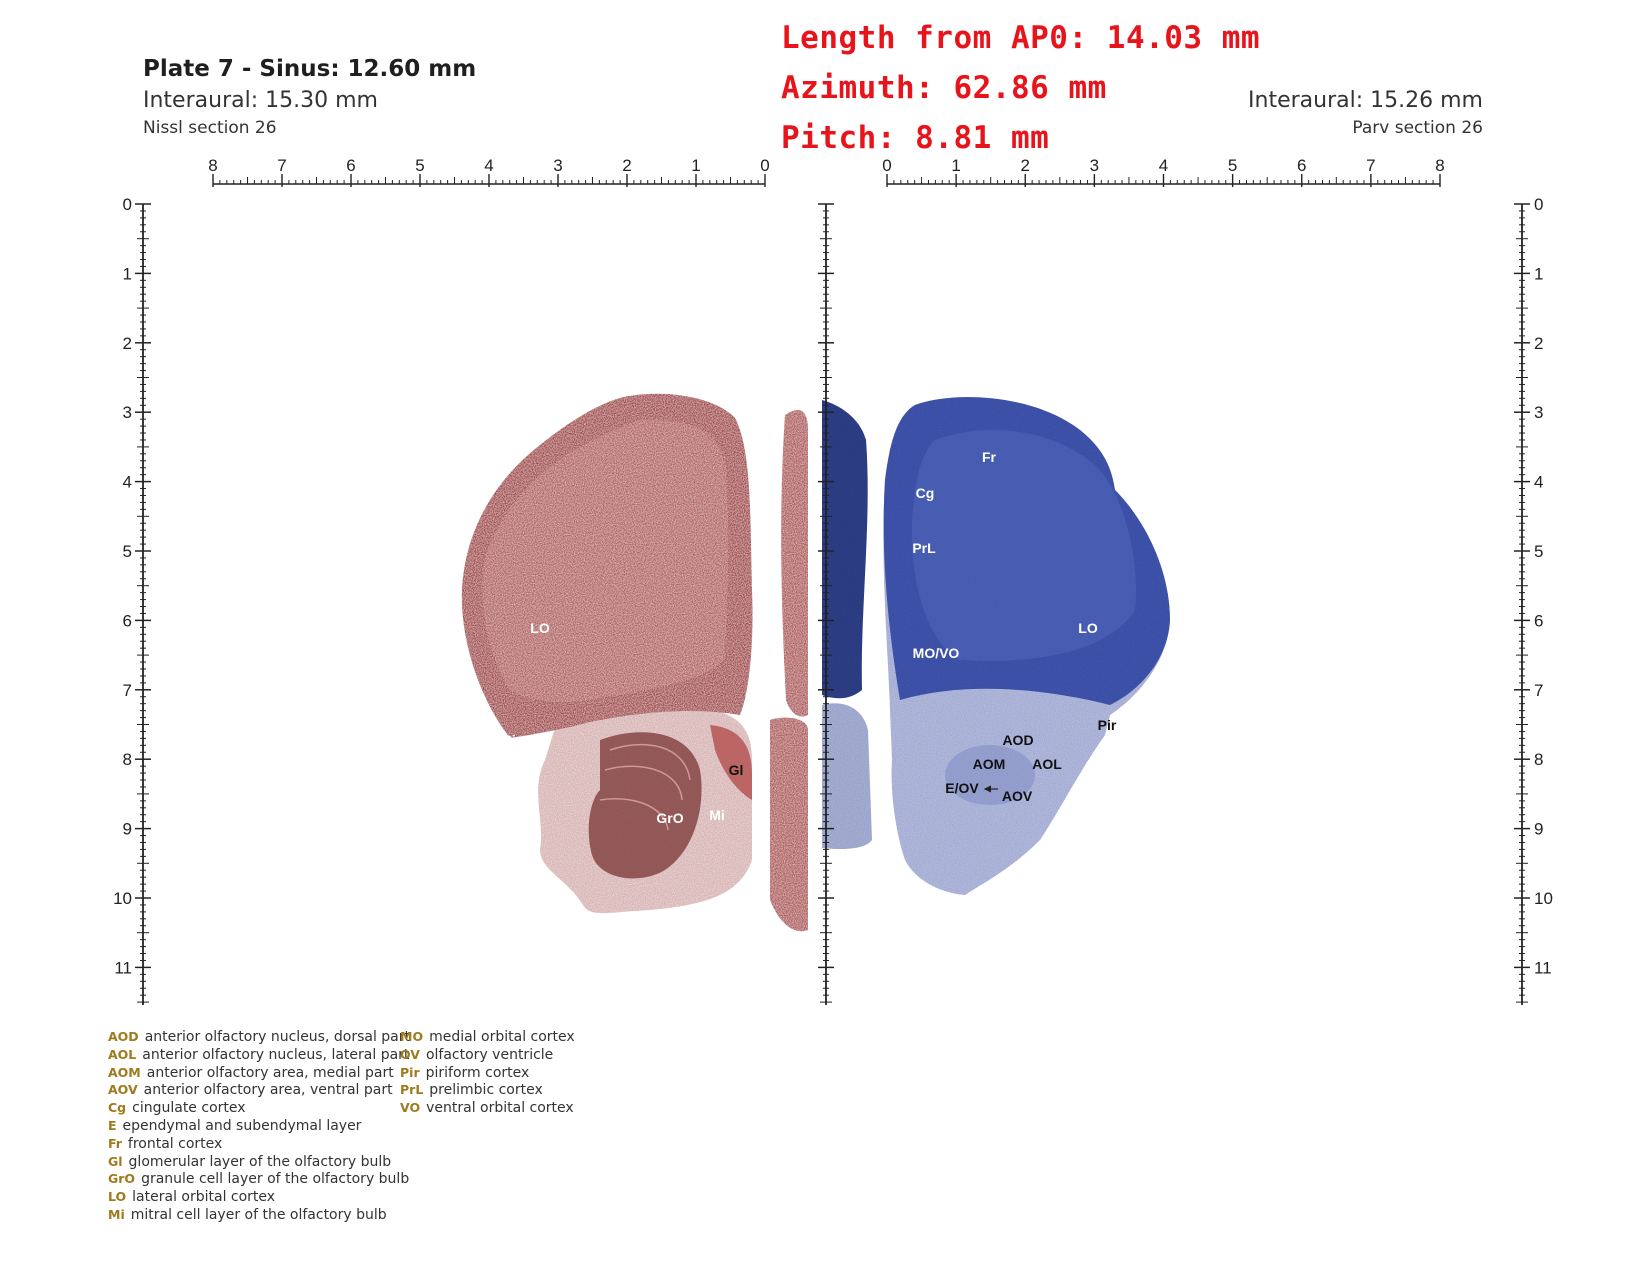 This screenshot has width=1648, height=1276. Describe the element at coordinates (886, 165) in the screenshot. I see `ruler-top-right-tick-label: 0` at that location.